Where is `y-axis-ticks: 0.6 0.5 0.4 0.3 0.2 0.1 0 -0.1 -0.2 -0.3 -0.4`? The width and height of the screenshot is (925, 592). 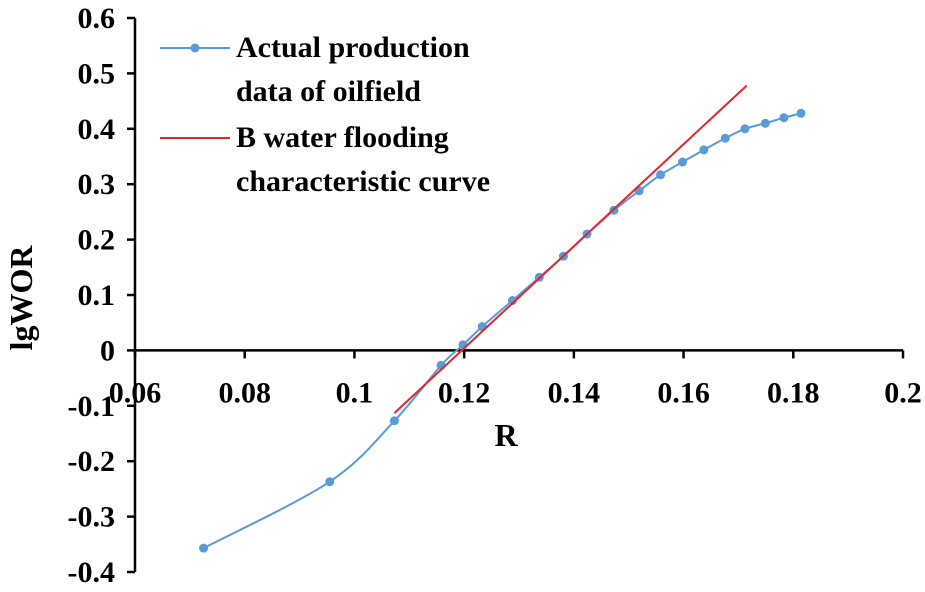
y-axis-ticks: 0.6 0.5 0.4 0.3 0.2 0.1 0 -0.1 -0.2 -0.3 -0.4 is located at coordinates (101, 295).